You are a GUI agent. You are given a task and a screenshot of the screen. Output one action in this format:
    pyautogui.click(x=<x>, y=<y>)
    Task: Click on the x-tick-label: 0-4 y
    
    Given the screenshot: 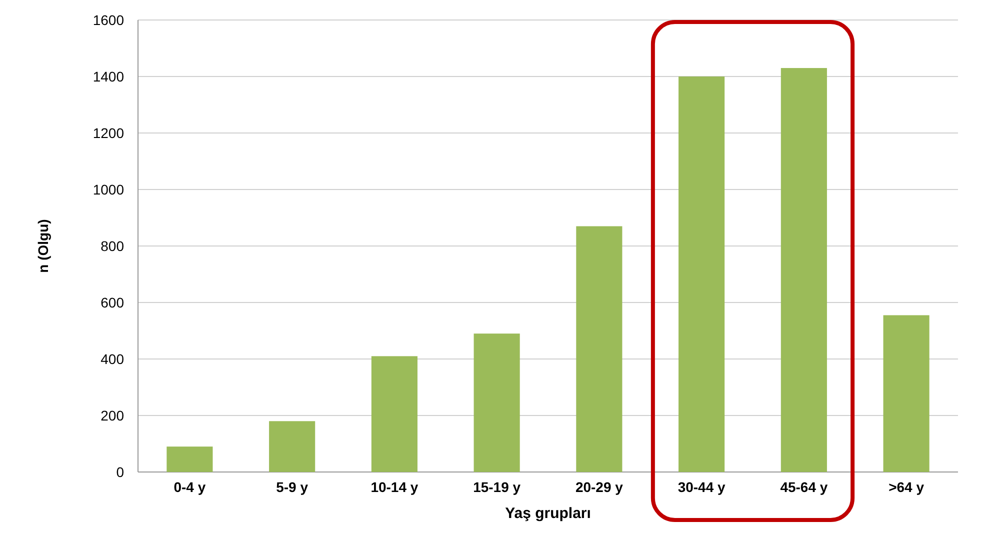 What is the action you would take?
    pyautogui.click(x=190, y=487)
    